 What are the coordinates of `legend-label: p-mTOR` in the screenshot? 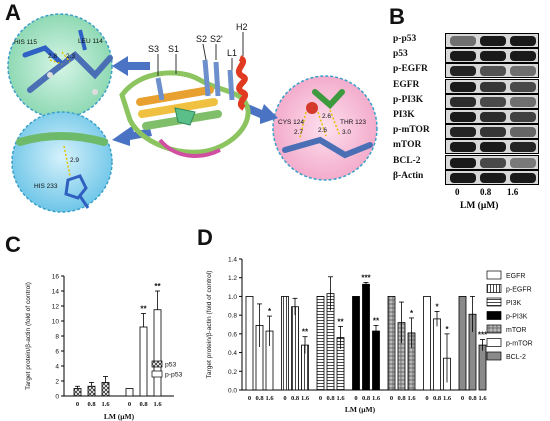 It's located at (519, 344).